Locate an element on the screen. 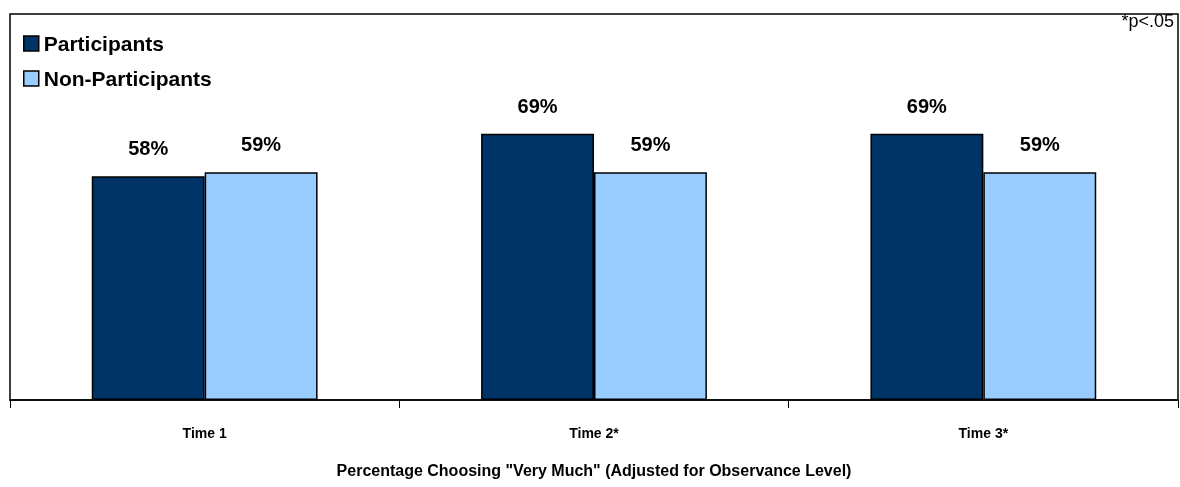 Image resolution: width=1180 pixels, height=487 pixels. x-tick-label: Time 2* is located at coordinates (594, 433).